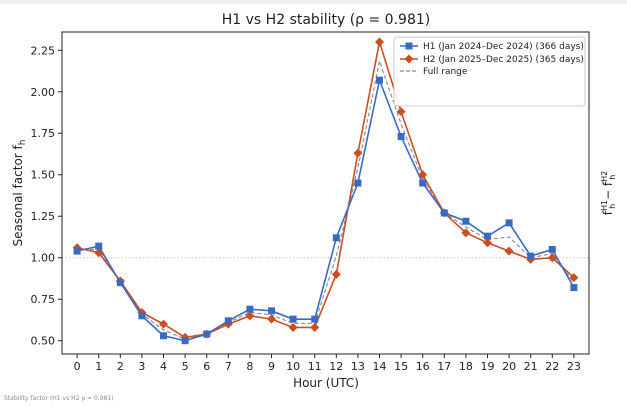  I want to click on x-tick-label: 5, so click(185, 366).